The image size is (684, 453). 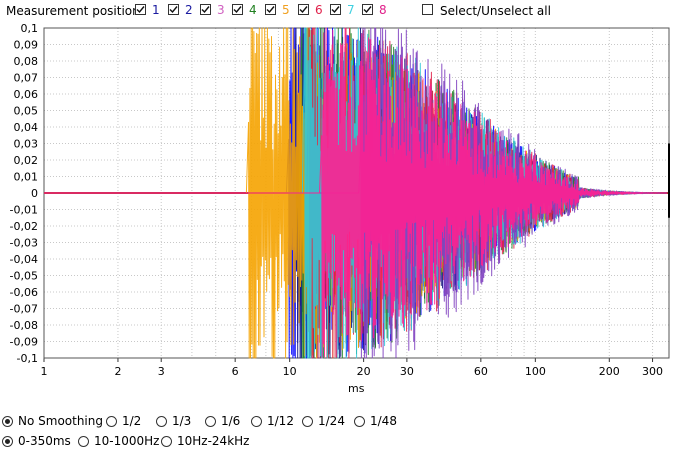 What do you see at coordinates (26, 111) in the screenshot?
I see `y-tick-label: 0,05` at bounding box center [26, 111].